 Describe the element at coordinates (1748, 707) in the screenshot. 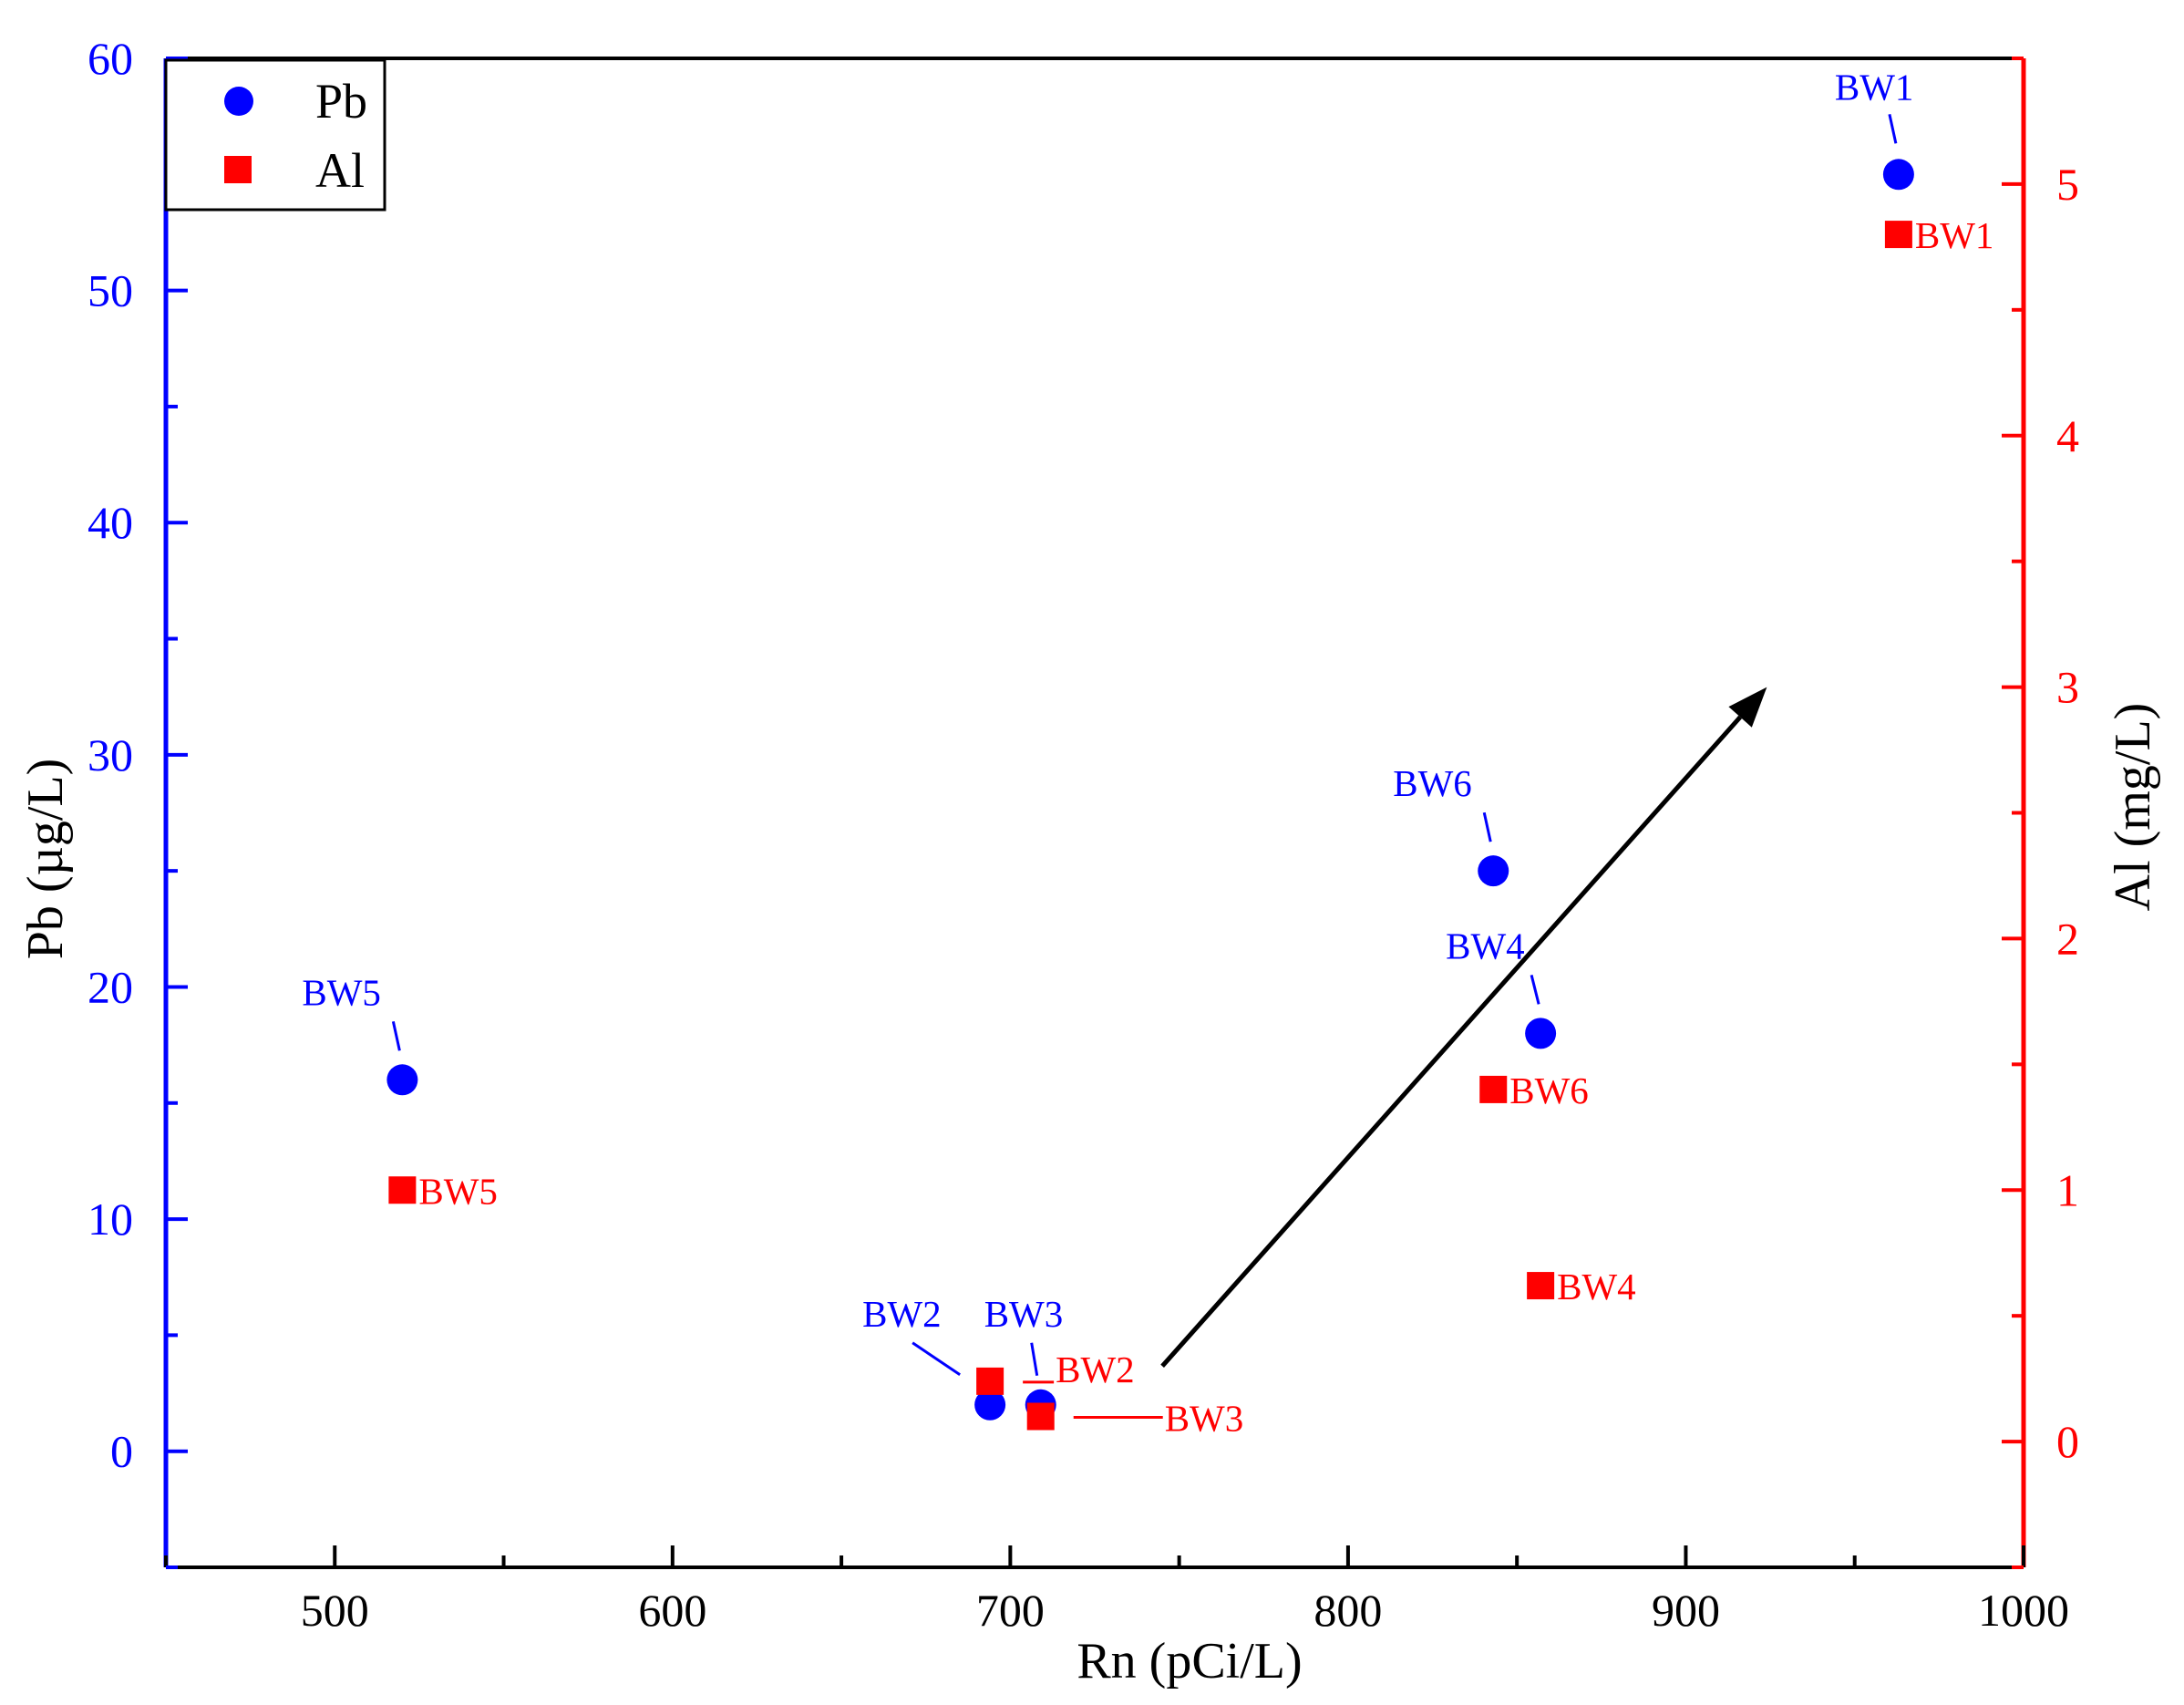

I see `trend-arrow-head` at that location.